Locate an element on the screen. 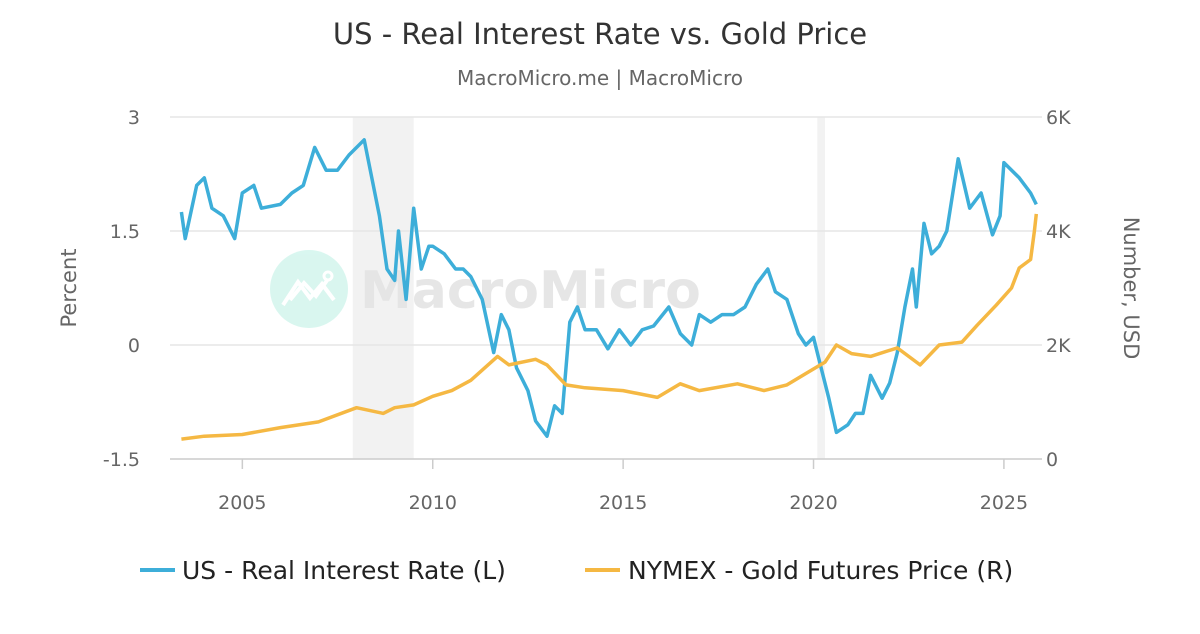 This screenshot has width=1200, height=634. chart-title: US - Real Interest Rate vs. Gold Price is located at coordinates (600, 34).